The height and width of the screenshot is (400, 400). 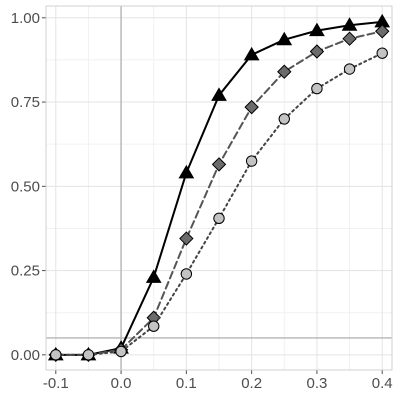 What do you see at coordinates (382, 383) in the screenshot?
I see `x-tick-label: 0.4` at bounding box center [382, 383].